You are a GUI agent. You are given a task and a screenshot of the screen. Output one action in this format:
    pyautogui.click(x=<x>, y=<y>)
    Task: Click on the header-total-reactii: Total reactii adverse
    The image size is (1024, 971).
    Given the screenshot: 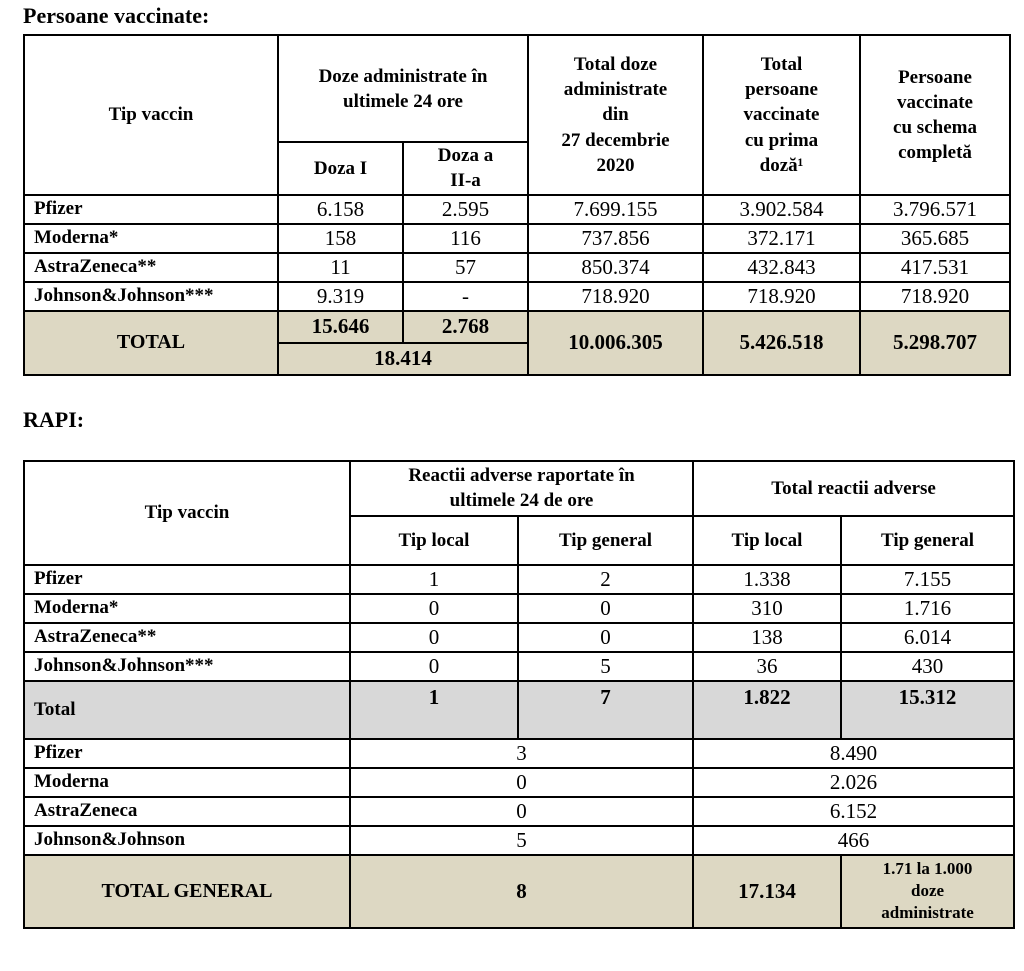 What is the action you would take?
    pyautogui.click(x=854, y=488)
    